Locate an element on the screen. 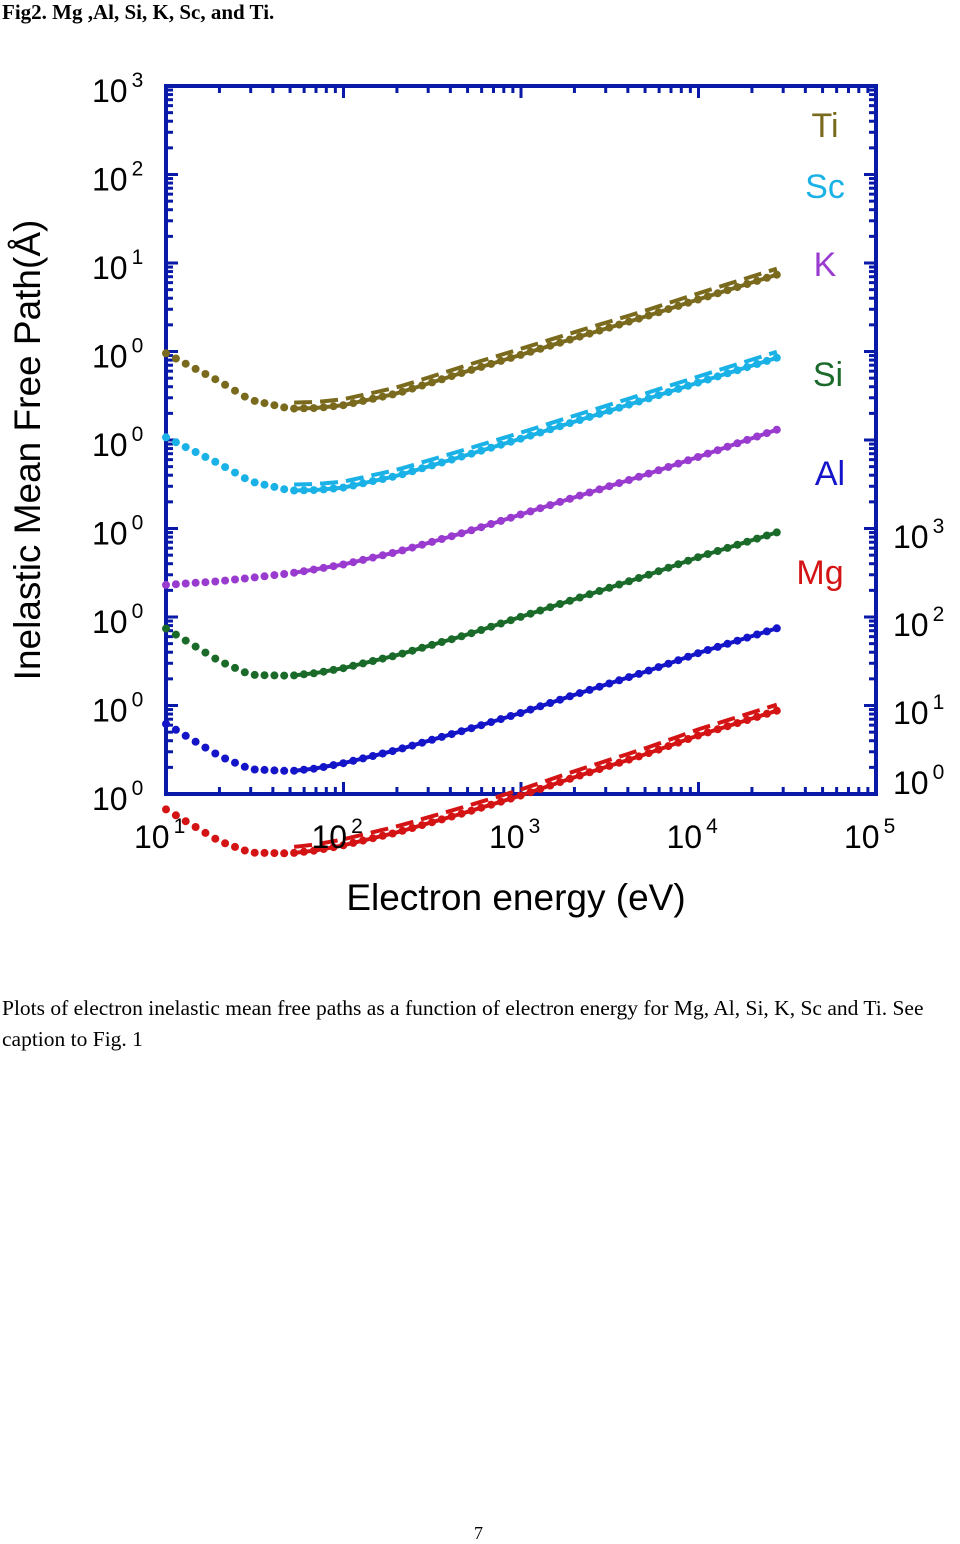 The height and width of the screenshot is (1544, 960). x-axis-label: Electron energy (eV) is located at coordinates (515, 897).